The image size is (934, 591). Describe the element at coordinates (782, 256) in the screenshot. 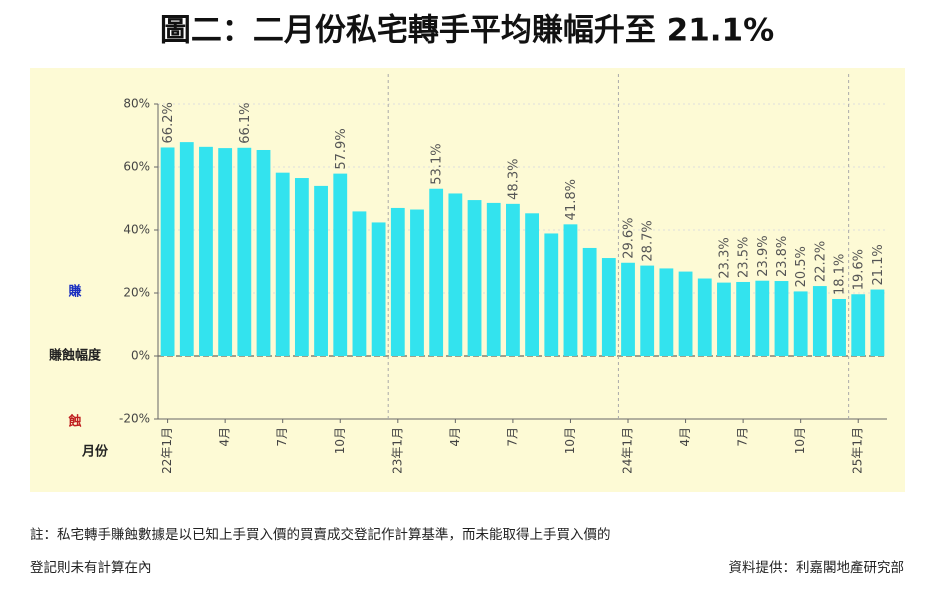

I see `data-label: 23.8%` at that location.